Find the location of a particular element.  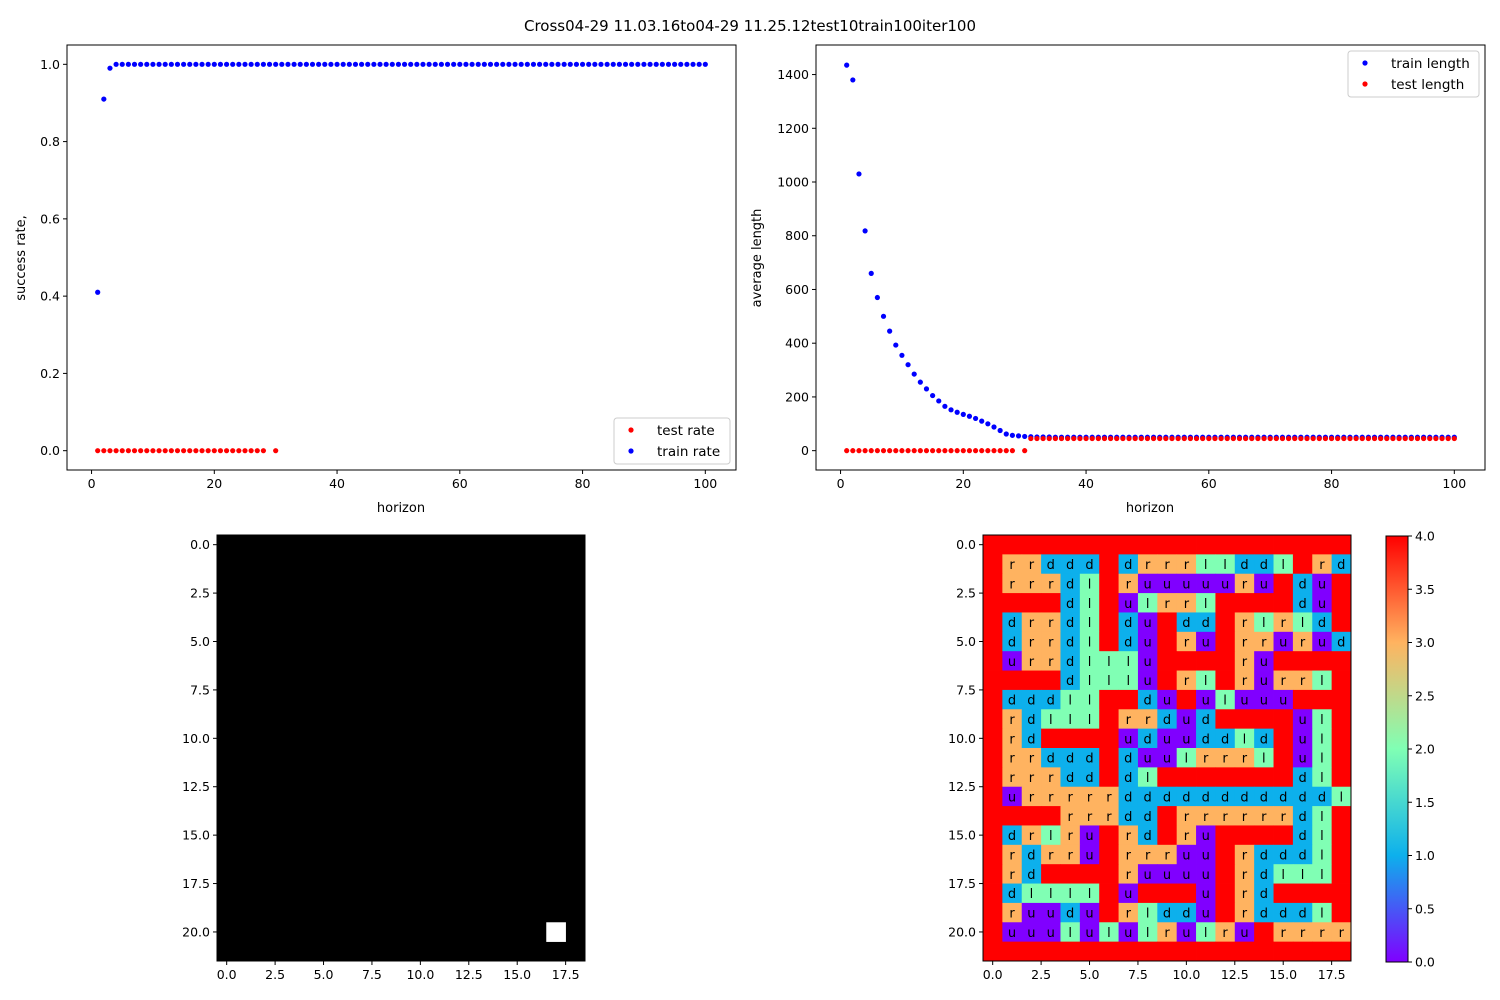

y-tick-label: 10.0 is located at coordinates (196, 738).